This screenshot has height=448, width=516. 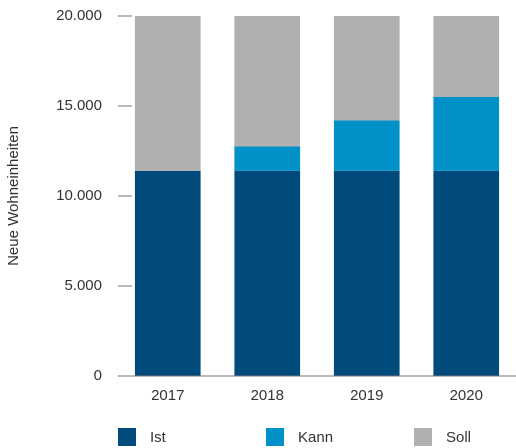 What do you see at coordinates (98, 375) in the screenshot?
I see `y-tick-label: 0` at bounding box center [98, 375].